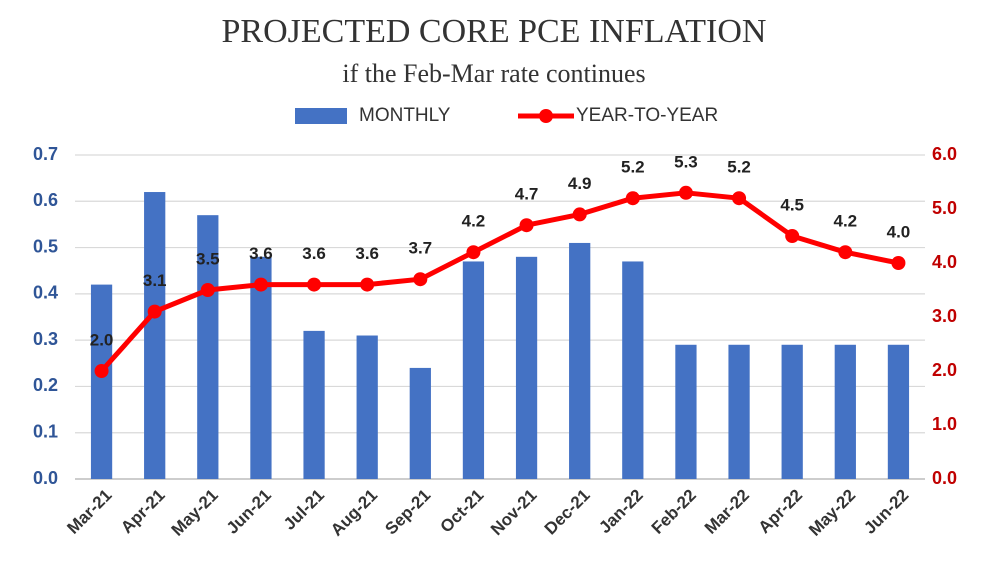 Image resolution: width=989 pixels, height=575 pixels. I want to click on chart-title: PROJECTED CORE PCE INFLATION, so click(494, 31).